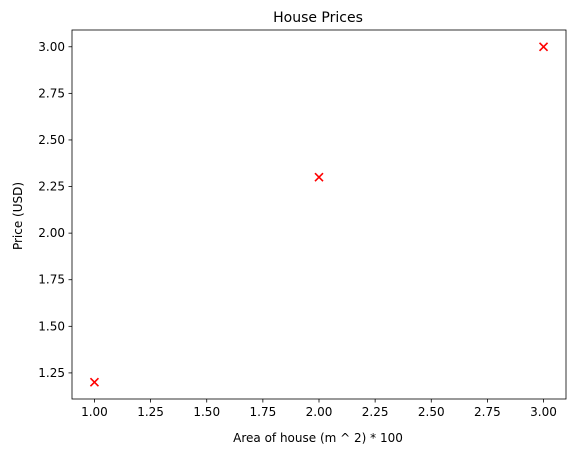 The width and height of the screenshot is (576, 453). I want to click on x-tick-label: 2.00, so click(319, 412).